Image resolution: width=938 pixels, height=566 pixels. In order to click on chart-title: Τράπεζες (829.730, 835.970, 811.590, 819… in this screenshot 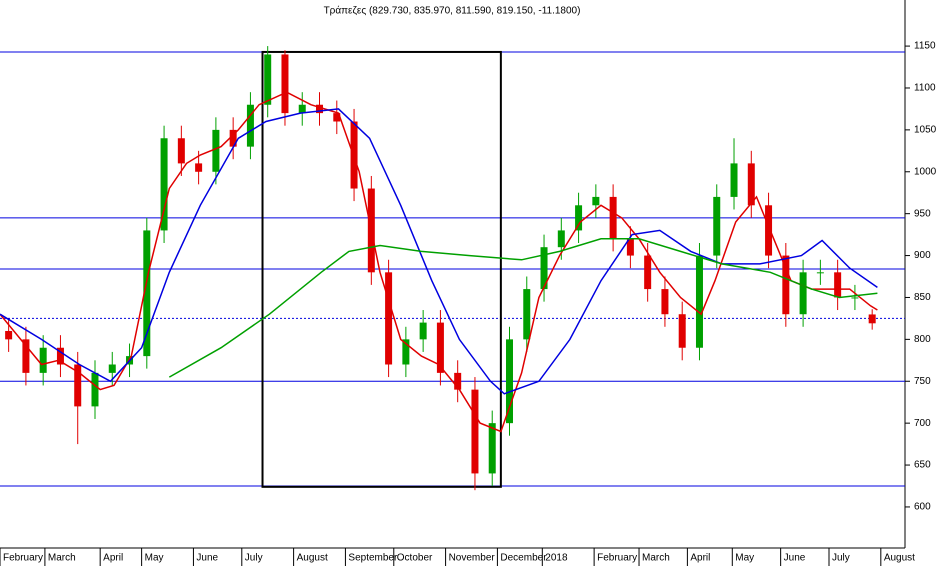, I will do `click(452, 11)`.